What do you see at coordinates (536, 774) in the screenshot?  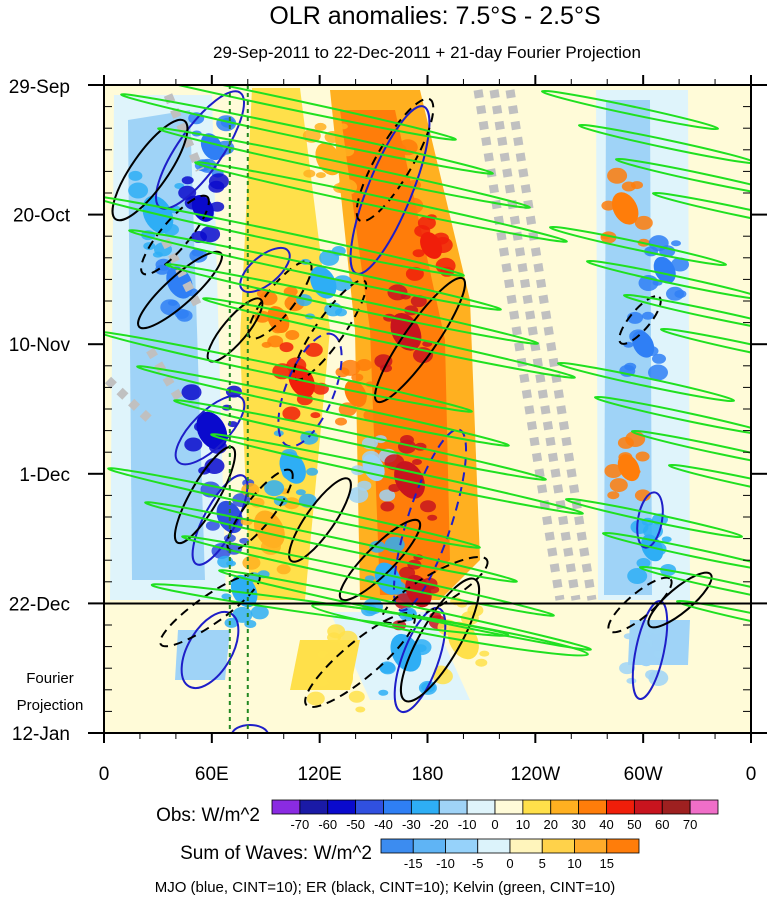 I see `x-tick-label: 120W` at bounding box center [536, 774].